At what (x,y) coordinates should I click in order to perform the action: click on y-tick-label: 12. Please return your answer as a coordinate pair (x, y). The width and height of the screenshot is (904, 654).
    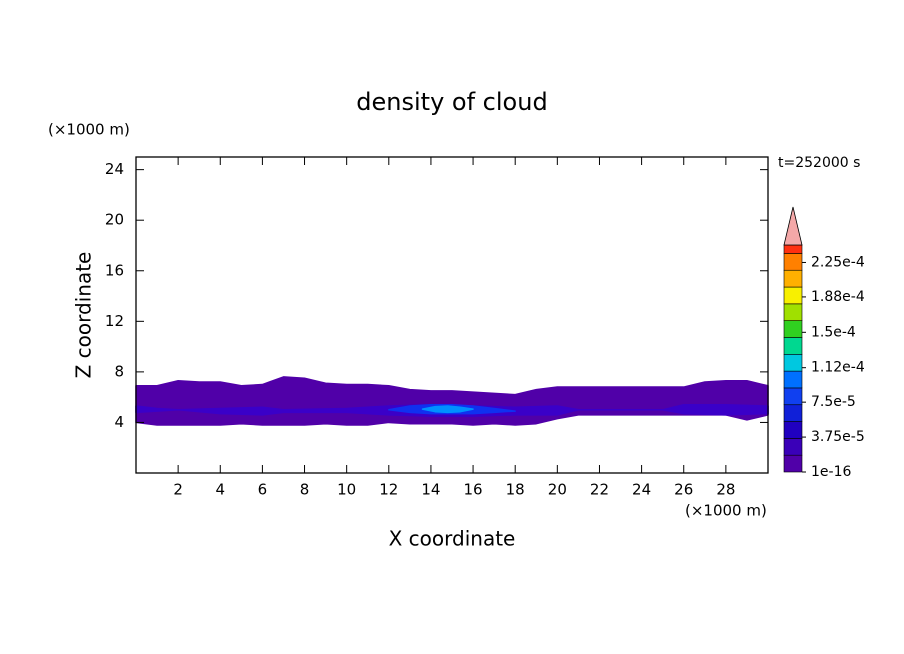
    Looking at the image, I should click on (114, 321).